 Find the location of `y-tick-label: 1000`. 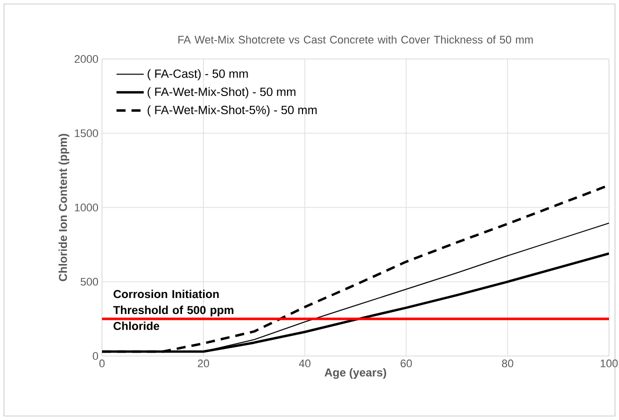

y-tick-label: 1000 is located at coordinates (86, 208).